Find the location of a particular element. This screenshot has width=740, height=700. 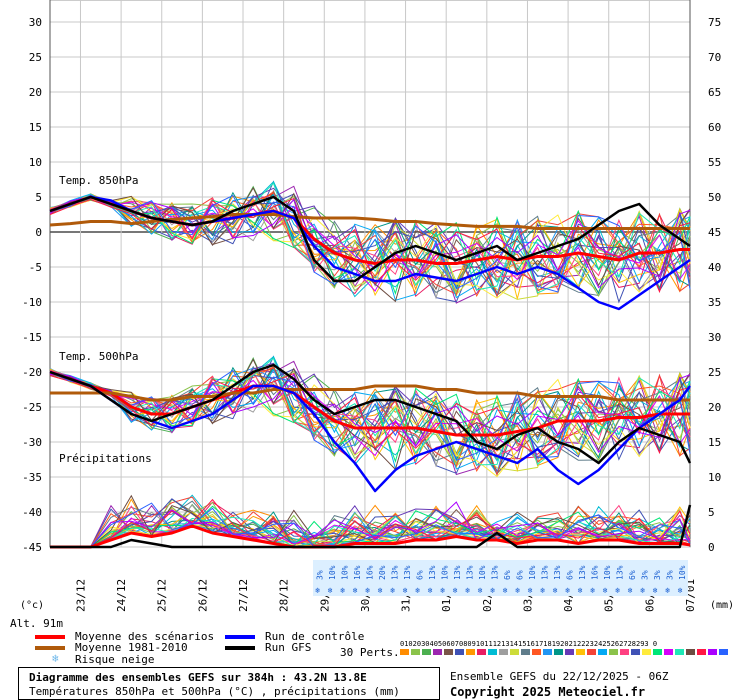

y-tick-right: 50 is located at coordinates (714, 197).